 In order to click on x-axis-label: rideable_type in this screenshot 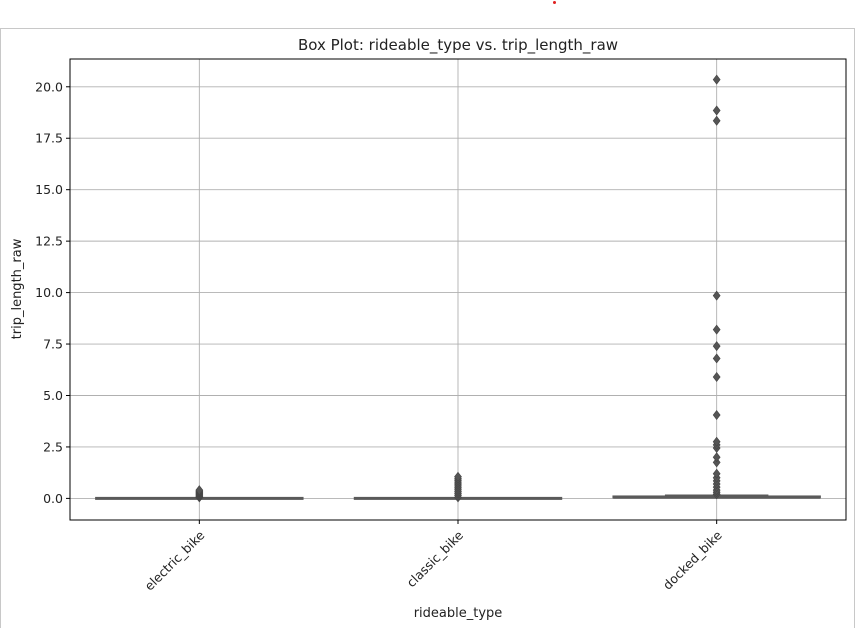, I will do `click(458, 613)`.